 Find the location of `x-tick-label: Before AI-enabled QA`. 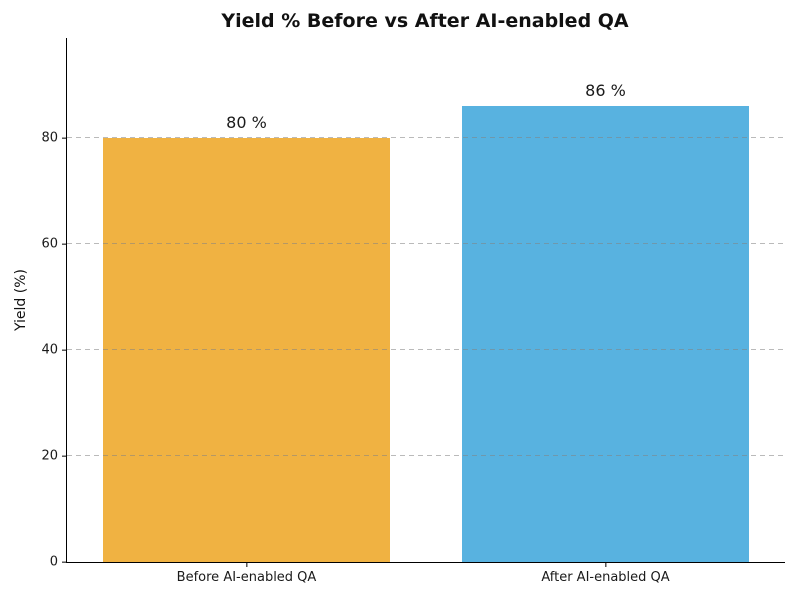

x-tick-label: Before AI-enabled QA is located at coordinates (246, 577).